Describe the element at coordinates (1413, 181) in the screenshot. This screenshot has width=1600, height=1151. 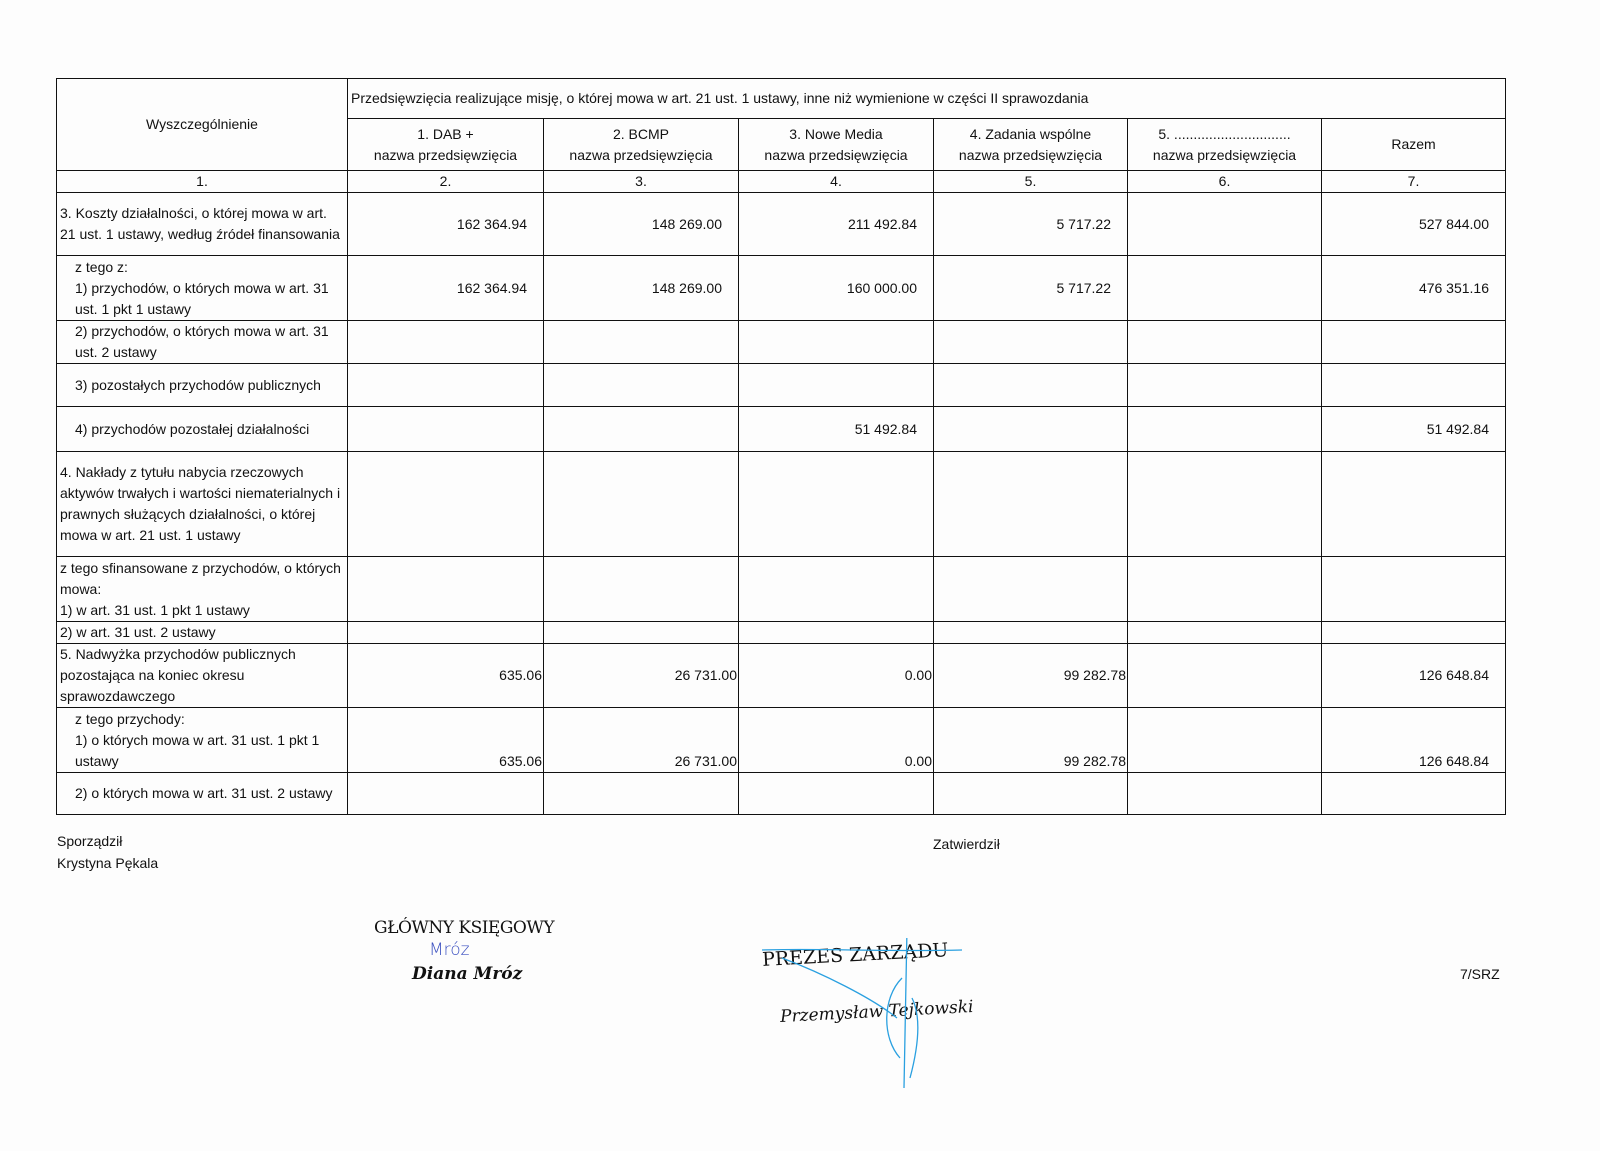
I see `col-number: 7.` at that location.